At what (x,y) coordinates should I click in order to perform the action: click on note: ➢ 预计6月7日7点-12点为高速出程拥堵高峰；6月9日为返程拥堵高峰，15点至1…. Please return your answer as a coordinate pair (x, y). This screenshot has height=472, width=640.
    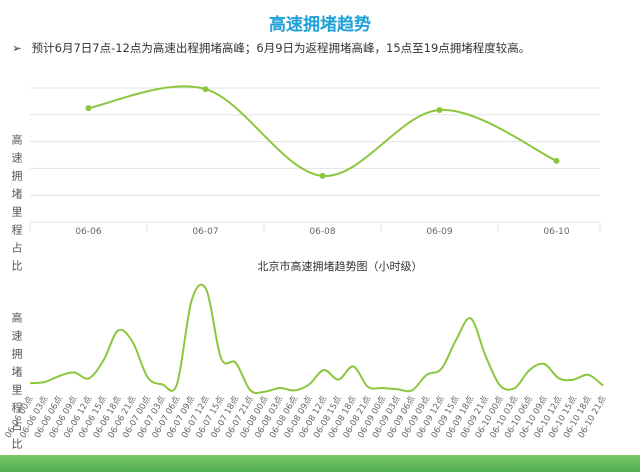
    Looking at the image, I should click on (271, 48).